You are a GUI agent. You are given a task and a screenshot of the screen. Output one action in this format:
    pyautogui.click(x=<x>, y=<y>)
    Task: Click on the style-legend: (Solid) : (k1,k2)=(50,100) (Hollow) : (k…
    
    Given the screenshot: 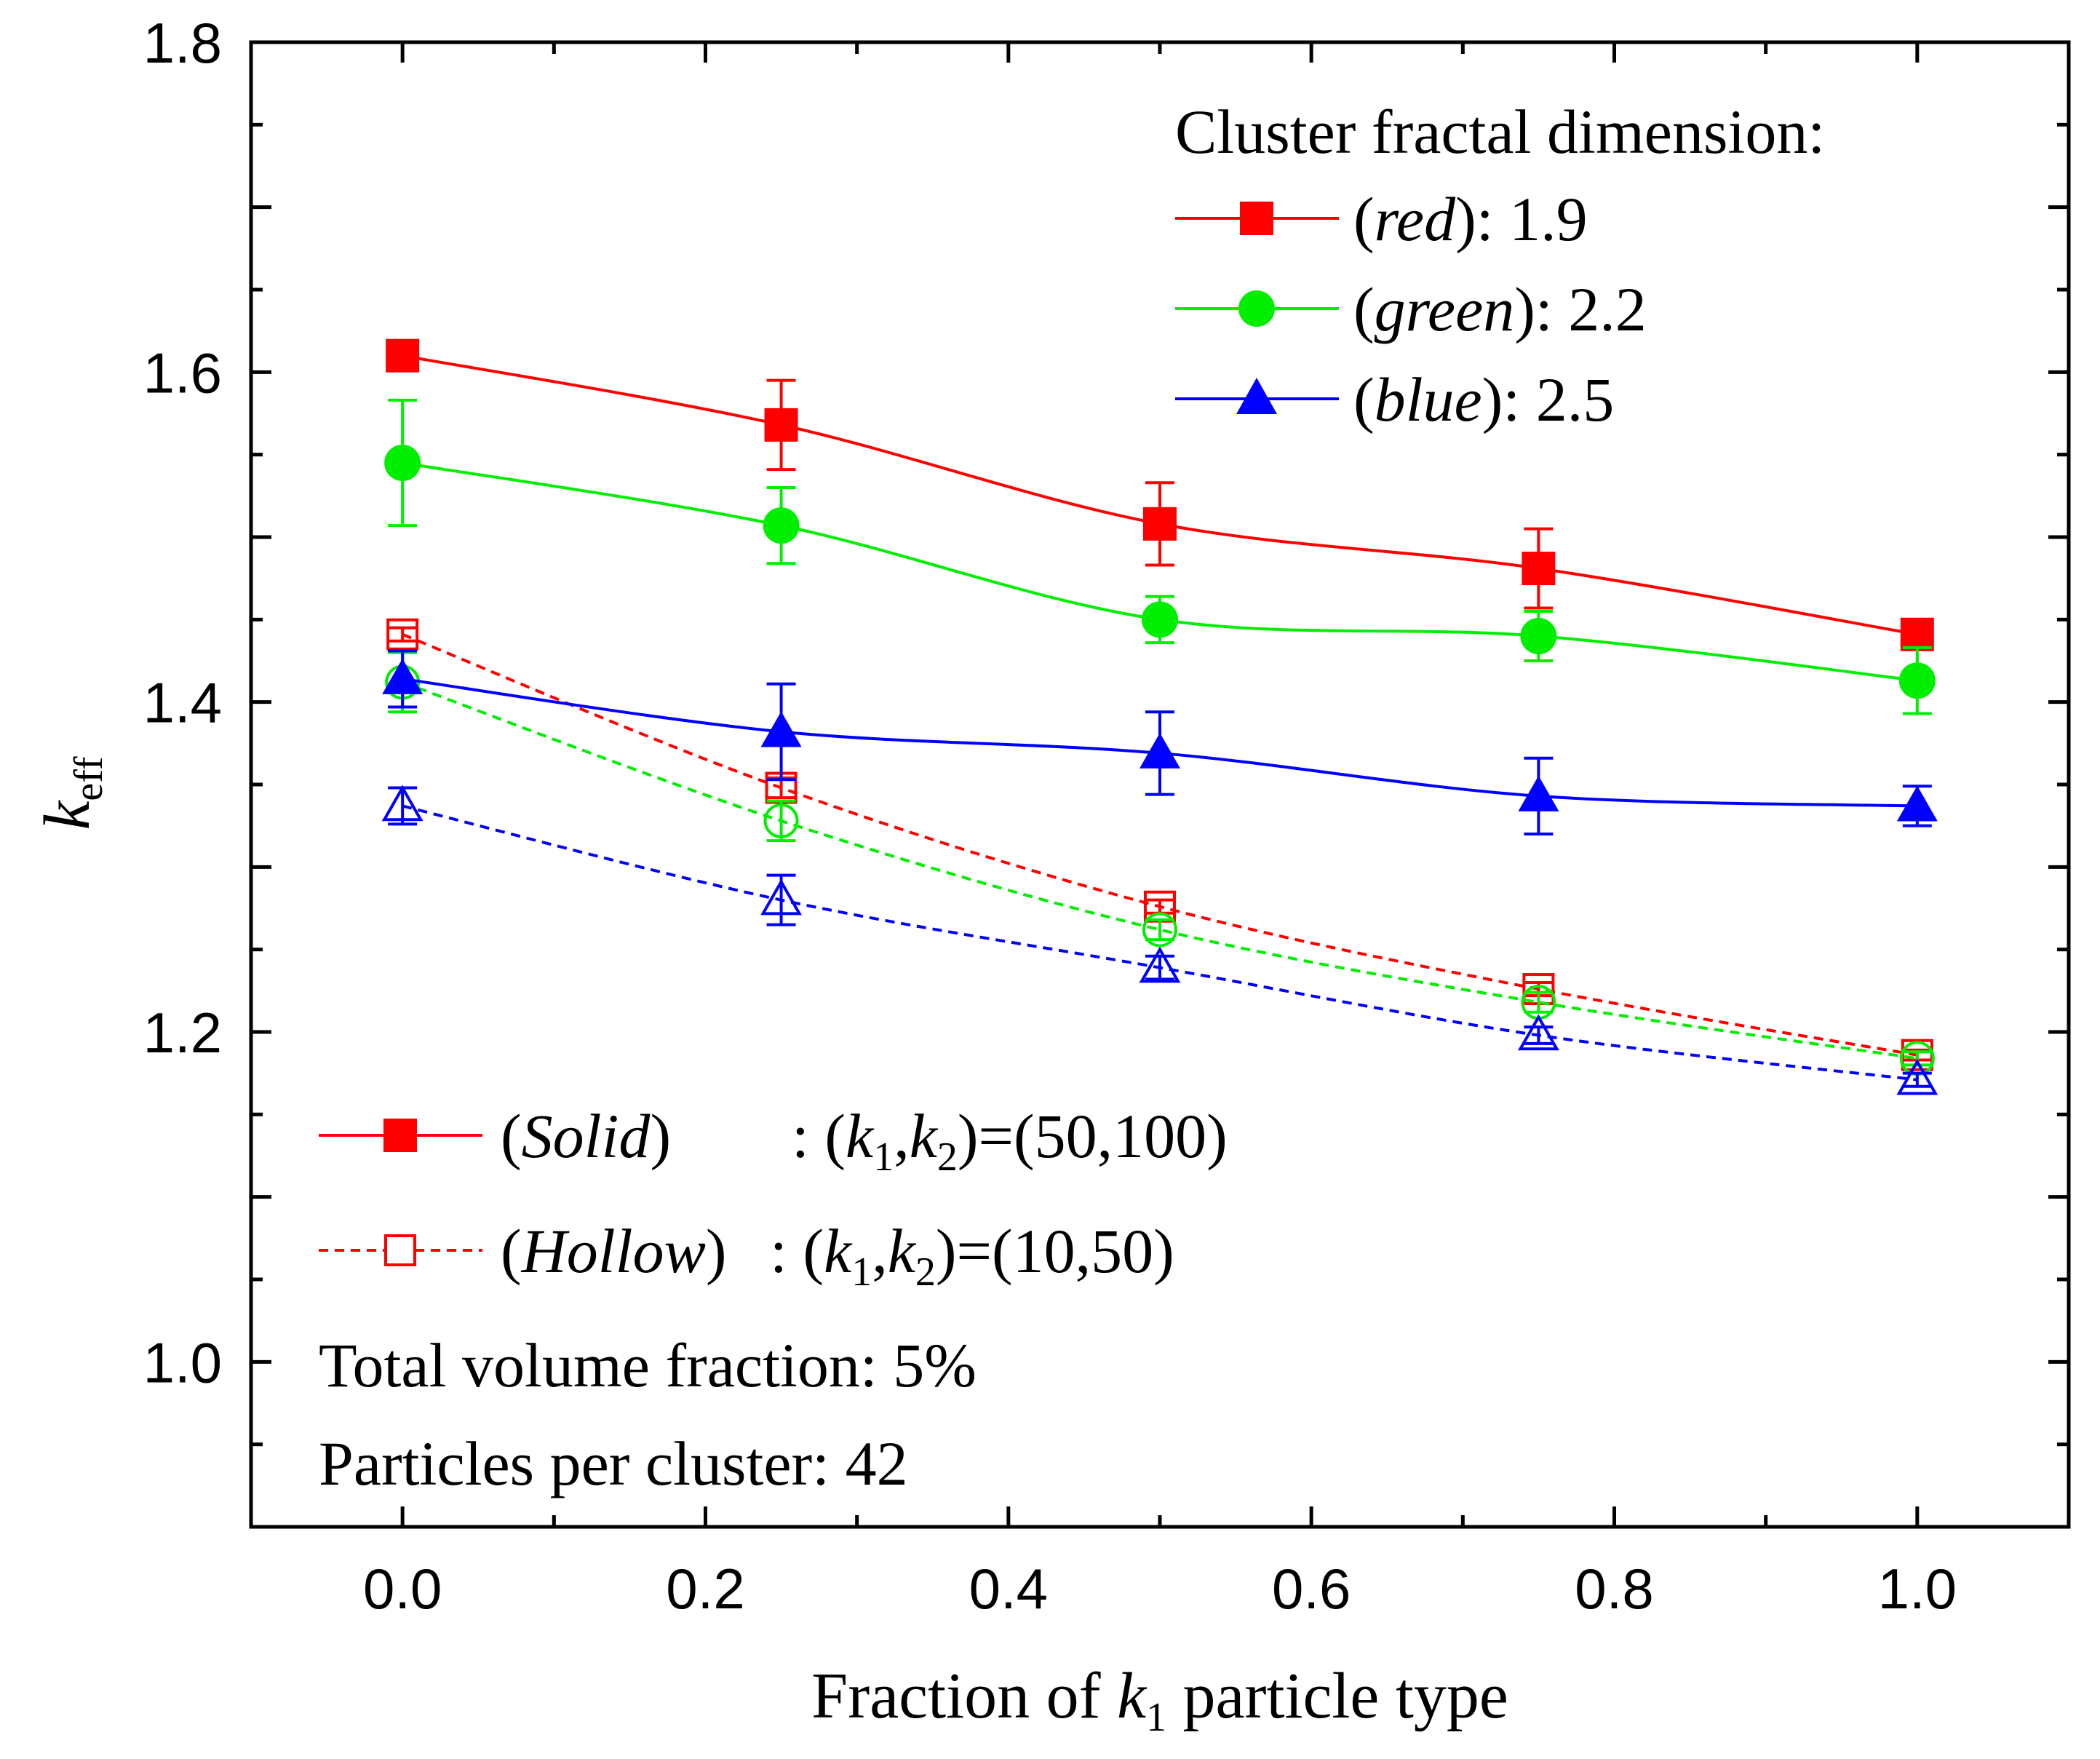 What is the action you would take?
    pyautogui.click(x=773, y=1198)
    